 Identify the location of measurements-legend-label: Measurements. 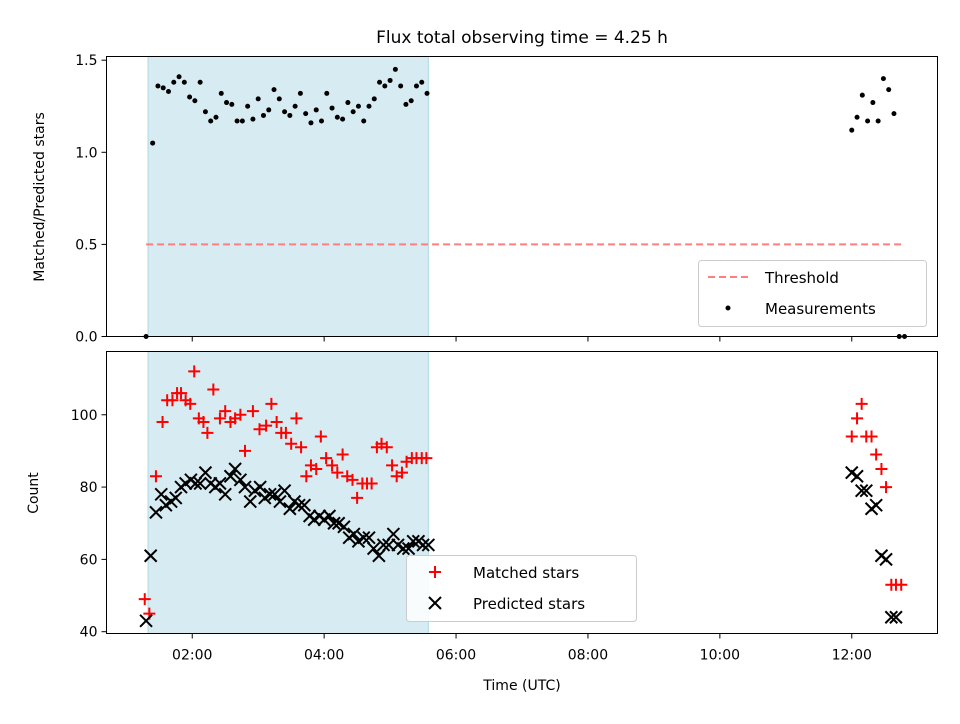
(820, 309).